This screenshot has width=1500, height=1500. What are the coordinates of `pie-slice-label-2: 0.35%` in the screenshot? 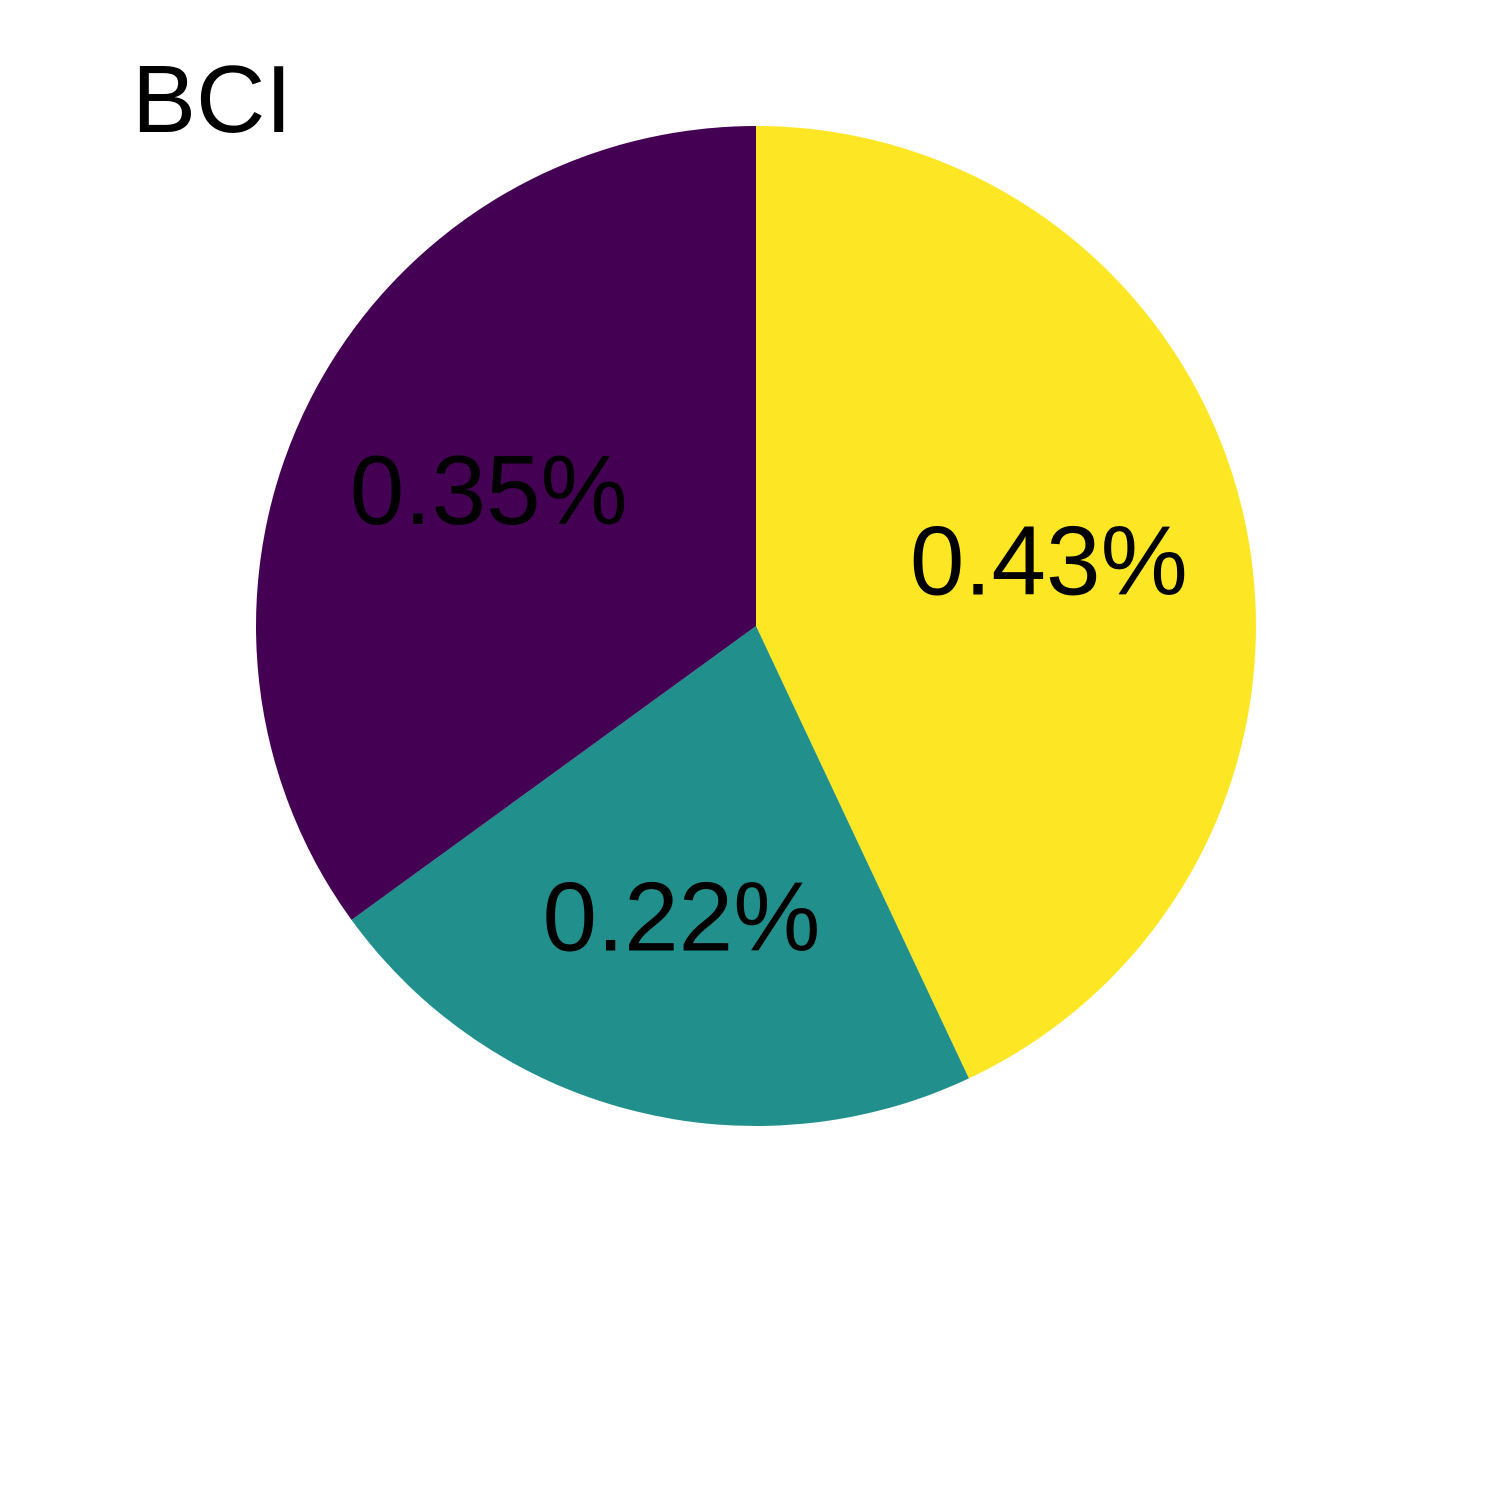 It's located at (489, 490).